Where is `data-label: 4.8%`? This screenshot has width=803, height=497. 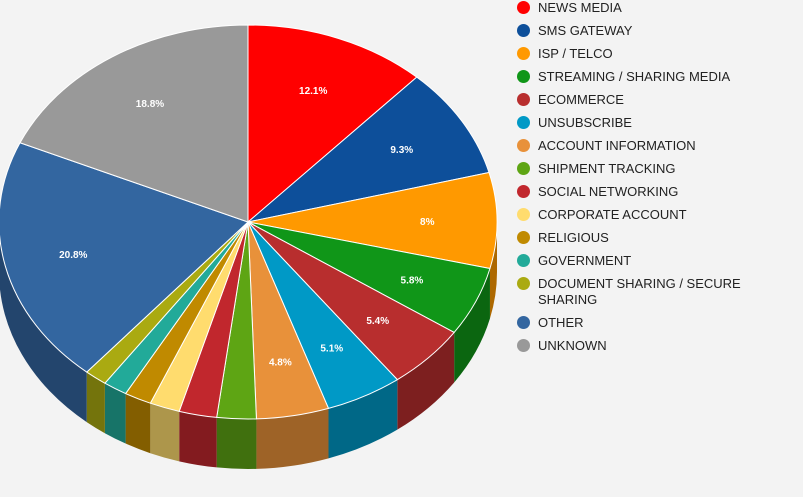 data-label: 4.8% is located at coordinates (280, 363).